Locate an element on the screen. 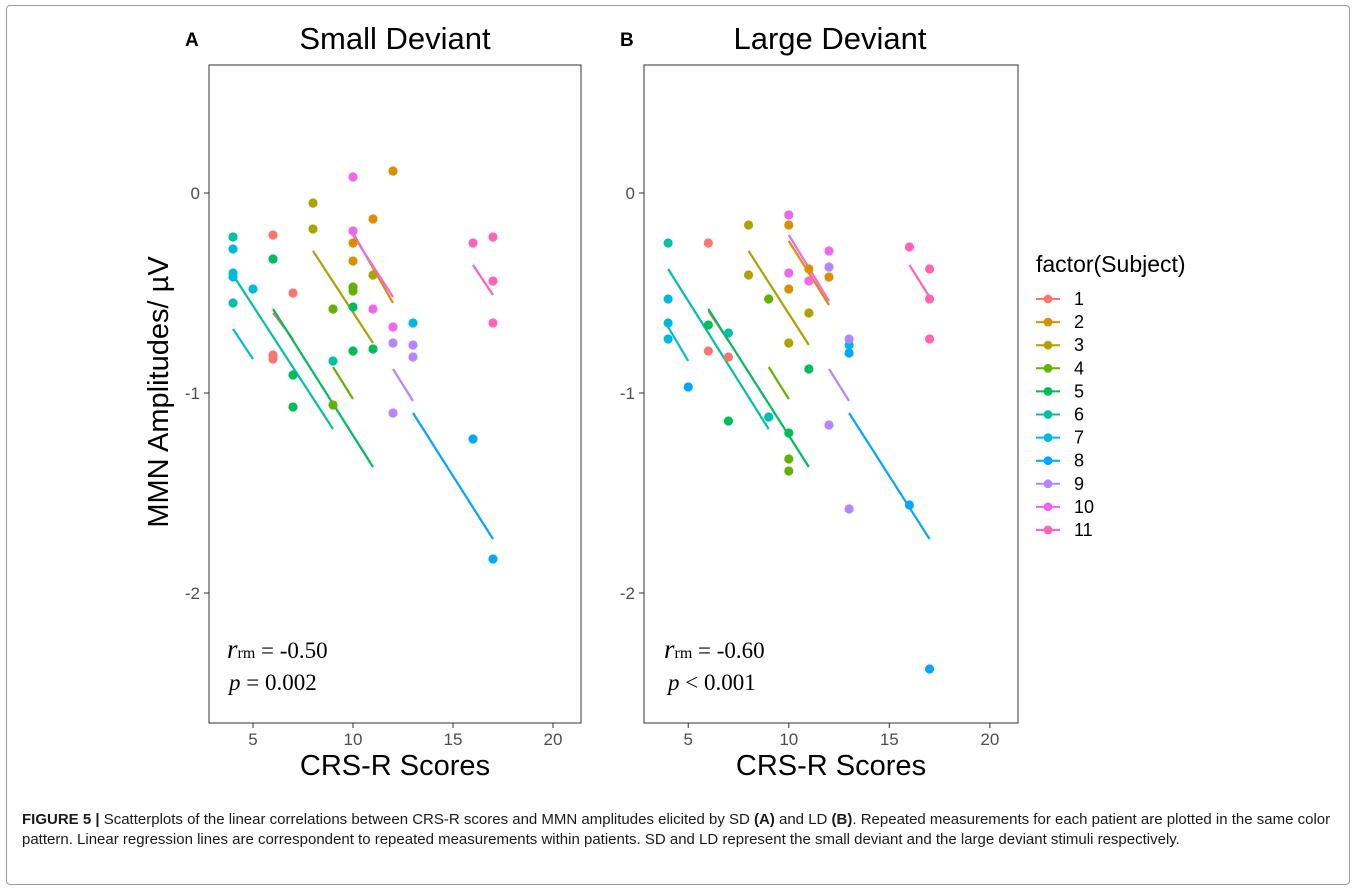 The image size is (1357, 893). legend-label-7: 7 is located at coordinates (1079, 438).